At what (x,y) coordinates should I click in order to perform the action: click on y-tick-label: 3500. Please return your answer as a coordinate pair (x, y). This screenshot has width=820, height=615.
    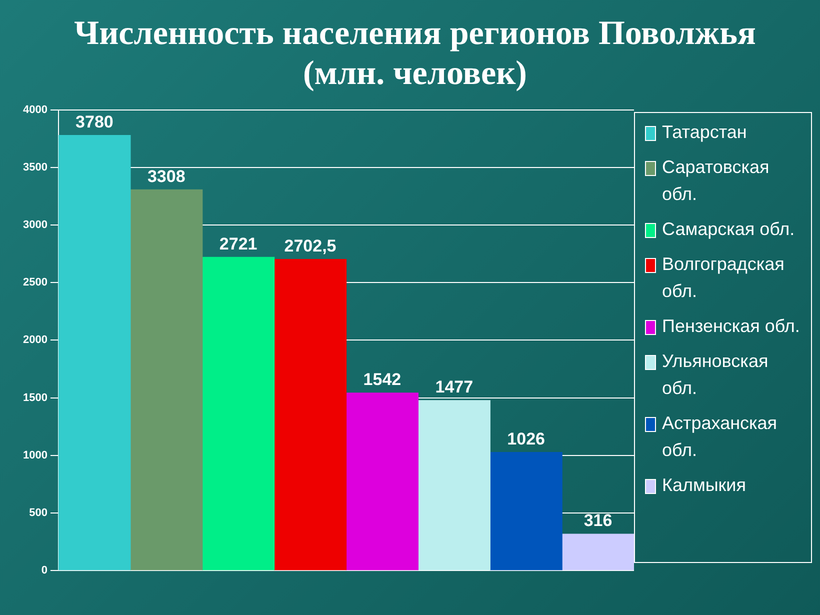
    Looking at the image, I should click on (35, 168).